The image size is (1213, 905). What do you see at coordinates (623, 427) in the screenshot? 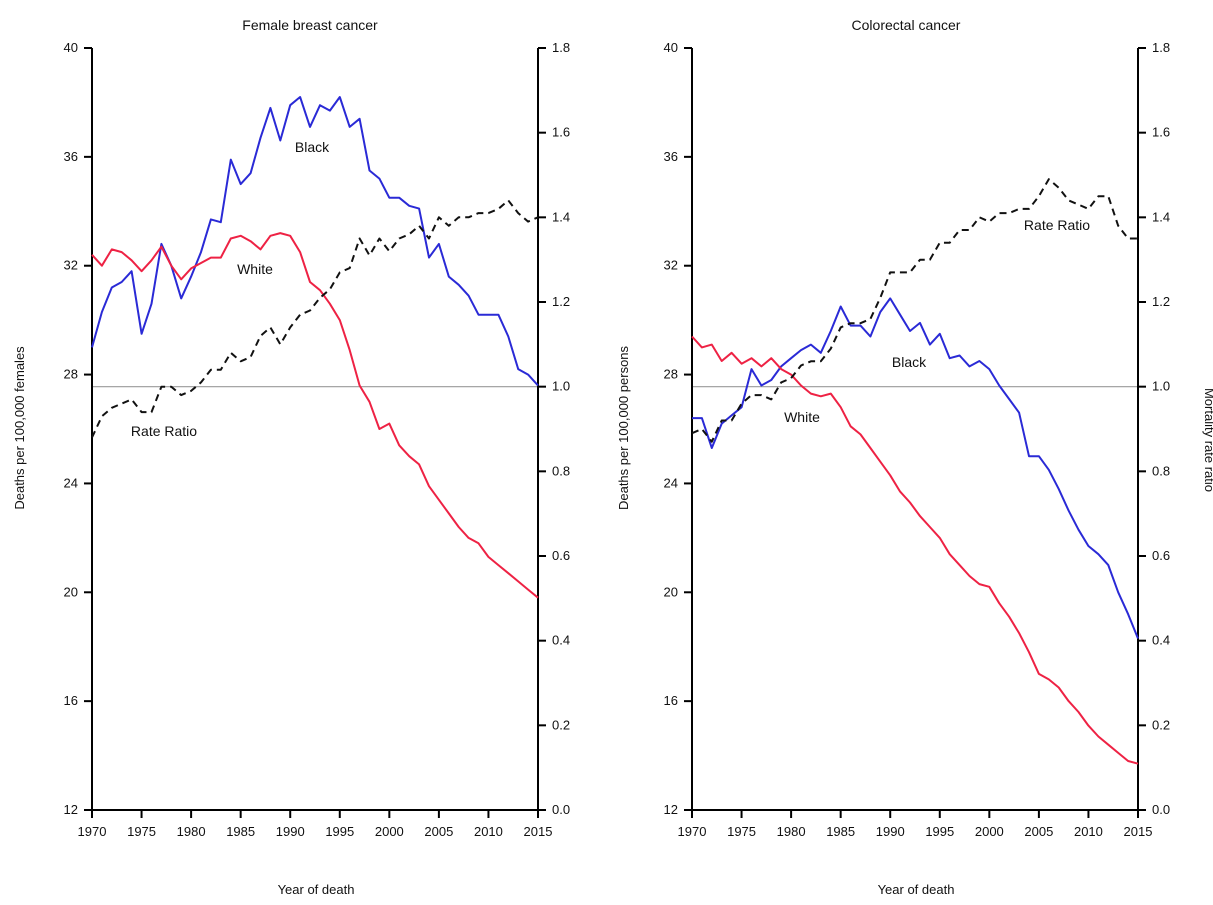
I see `y-axis-label: Deaths per 100,000 persons` at bounding box center [623, 427].